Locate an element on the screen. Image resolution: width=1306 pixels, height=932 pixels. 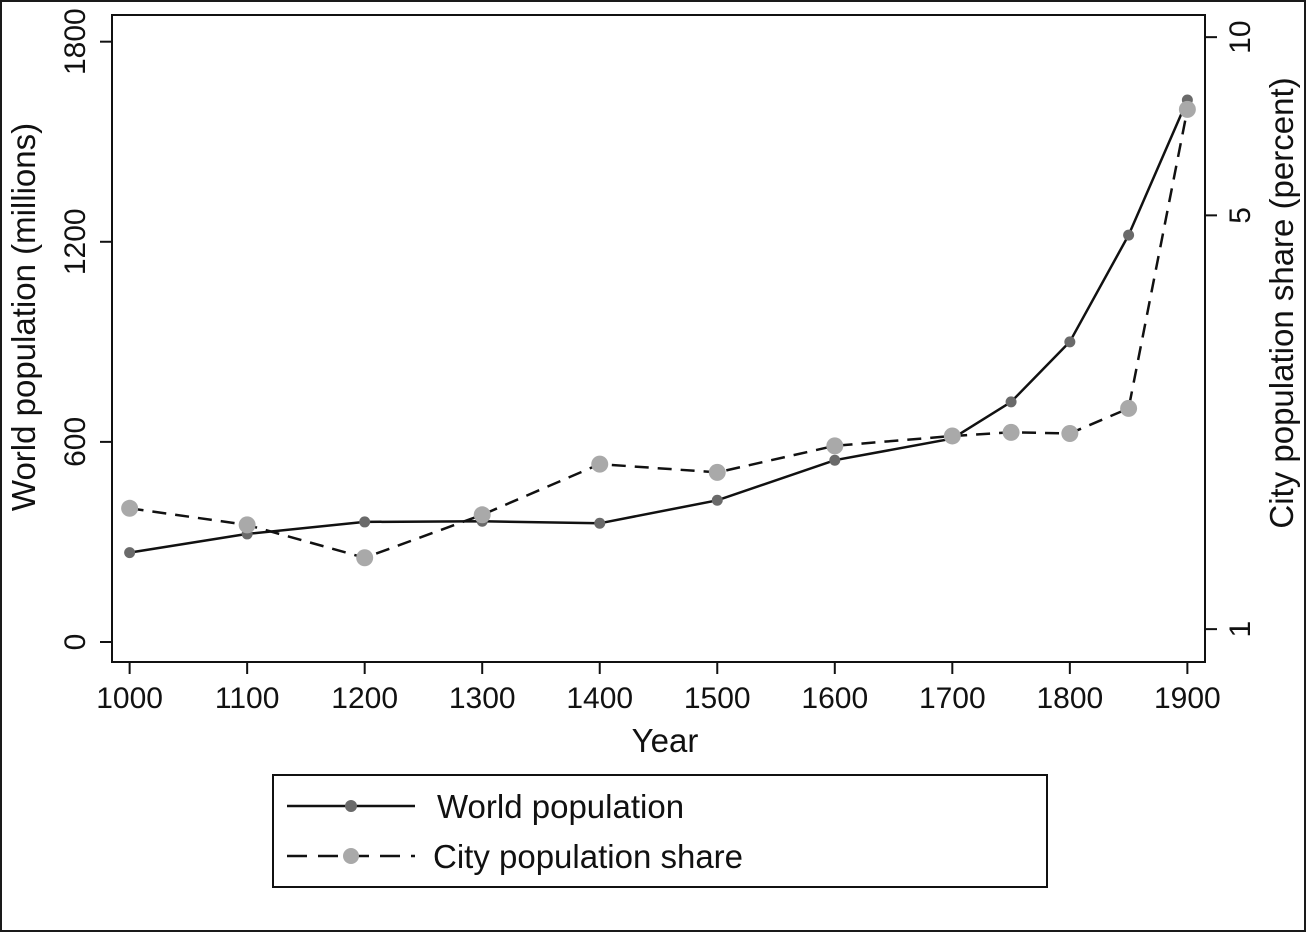
x-tick-label: 1900 is located at coordinates (1187, 698).